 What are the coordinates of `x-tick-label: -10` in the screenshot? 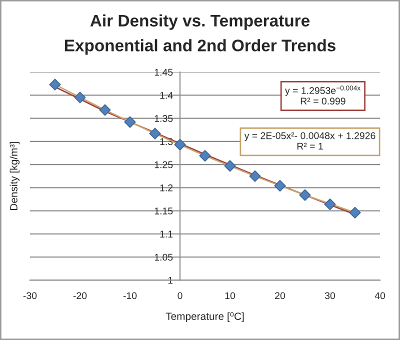 It's located at (130, 296).